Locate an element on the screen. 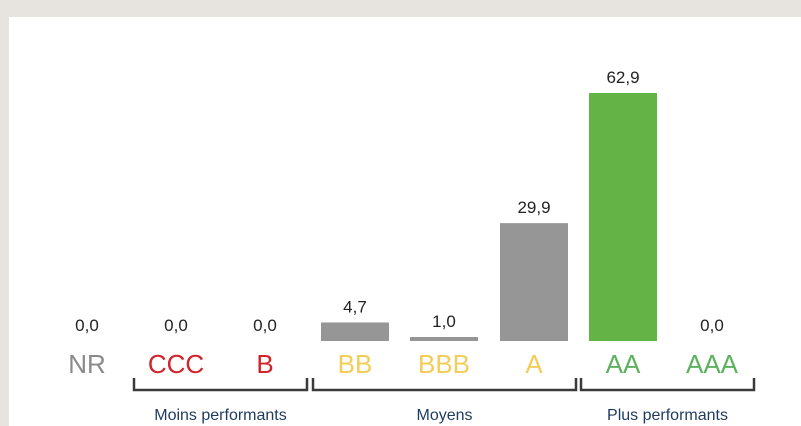  group-label-moyens: Moyens is located at coordinates (444, 415).